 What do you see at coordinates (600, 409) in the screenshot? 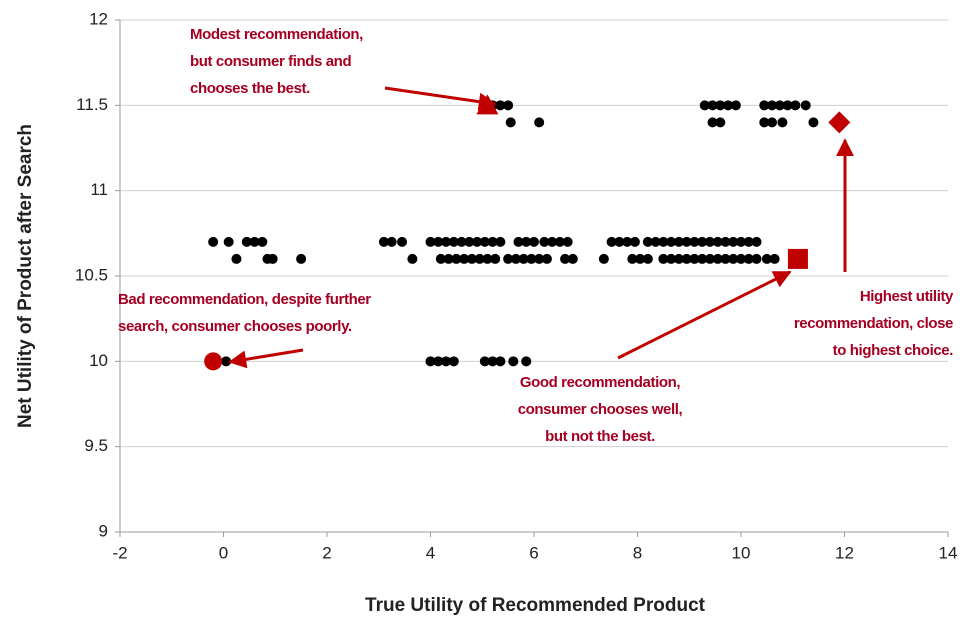
I see `annotation: consumer chooses well,` at bounding box center [600, 409].